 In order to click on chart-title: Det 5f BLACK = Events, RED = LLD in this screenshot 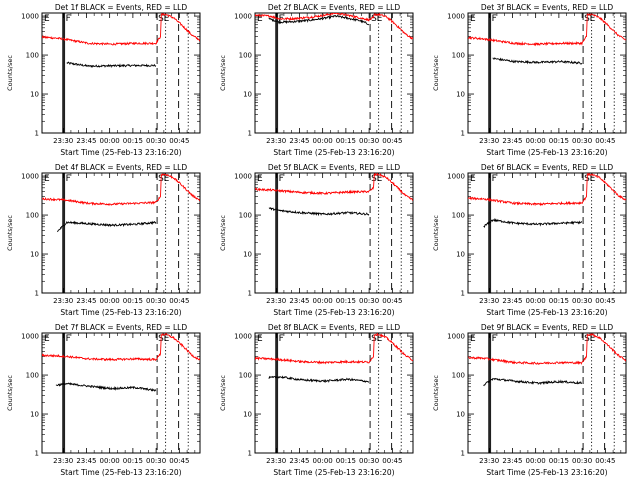, I will do `click(334, 167)`.